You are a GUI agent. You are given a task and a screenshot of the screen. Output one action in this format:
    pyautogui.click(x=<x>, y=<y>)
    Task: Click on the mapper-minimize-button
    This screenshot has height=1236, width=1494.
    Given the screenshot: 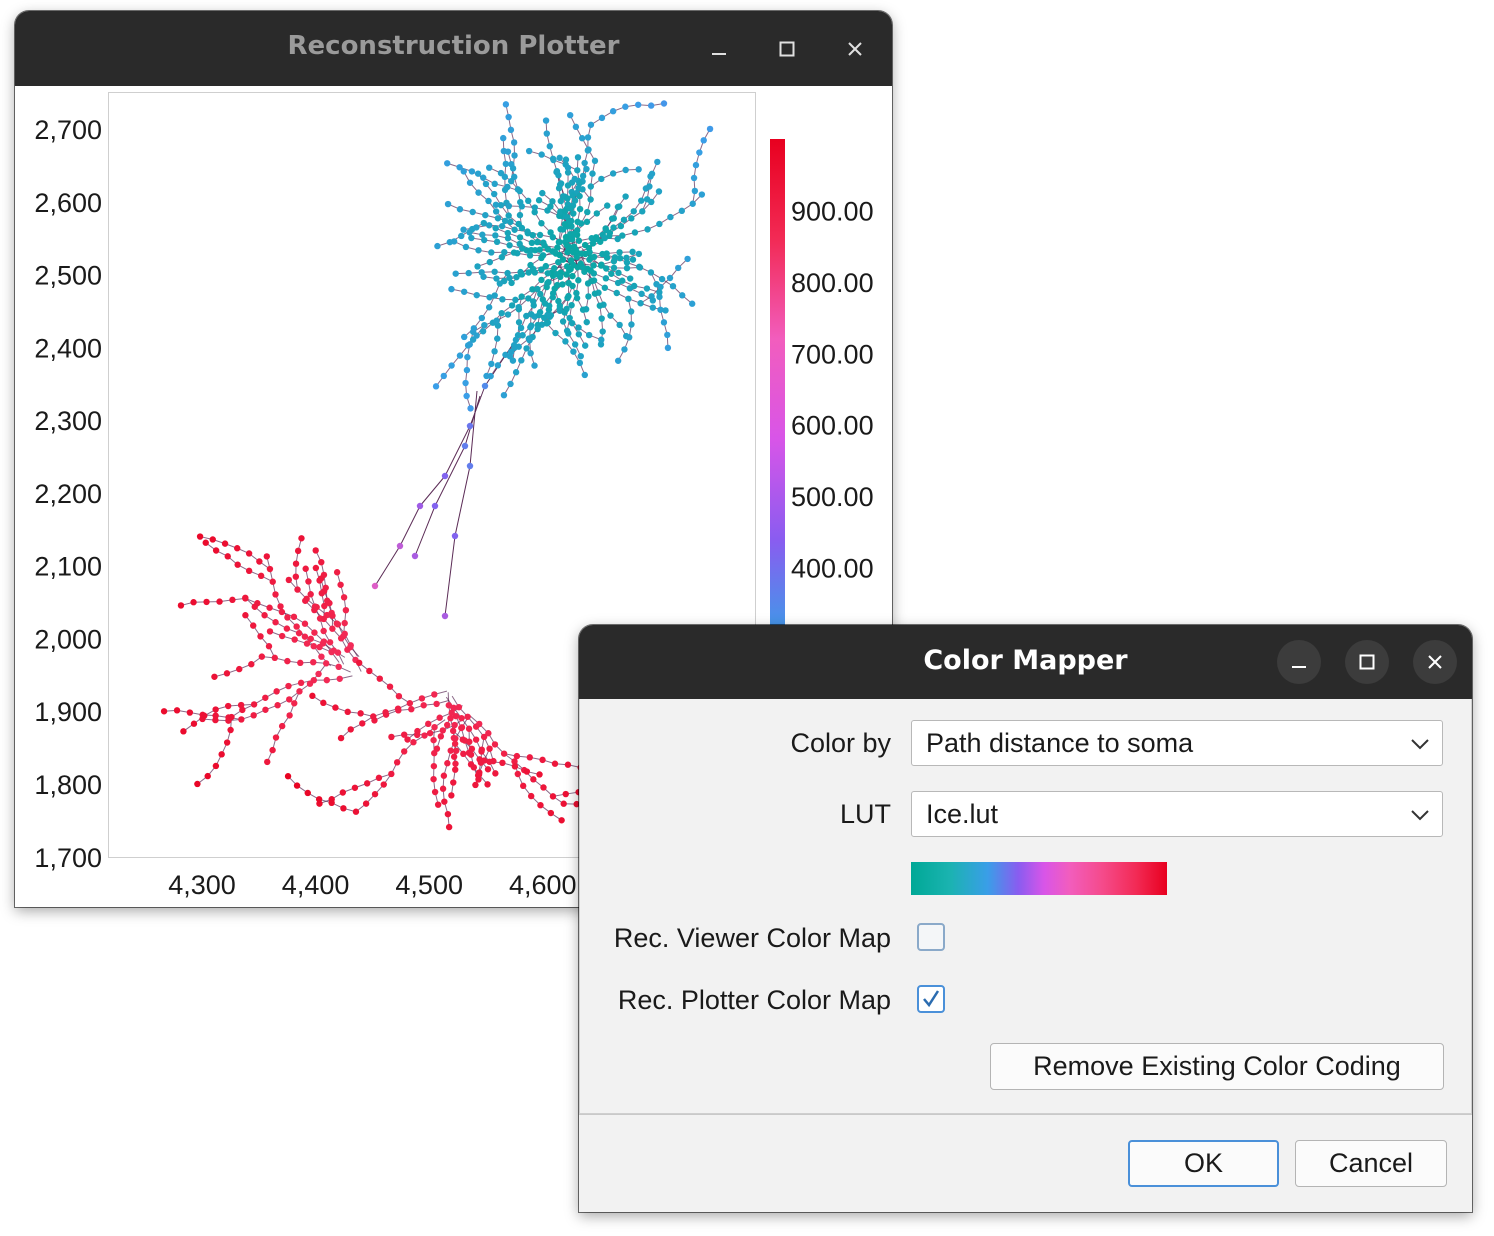 What is the action you would take?
    pyautogui.click(x=1299, y=662)
    